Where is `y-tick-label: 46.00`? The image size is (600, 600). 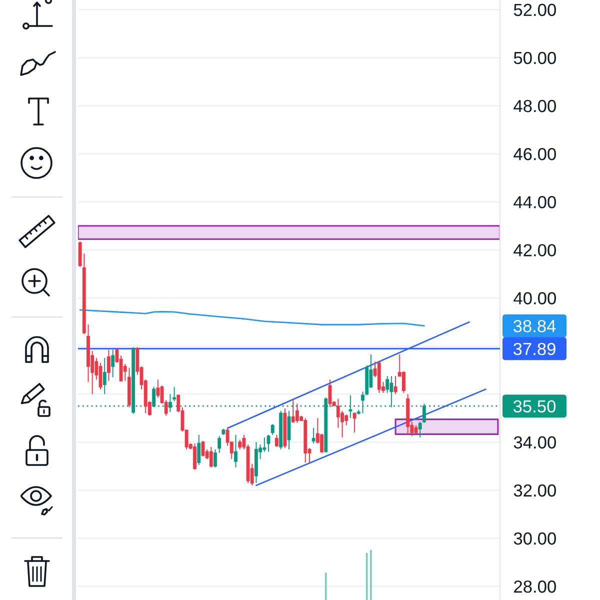
y-tick-label: 46.00 is located at coordinates (535, 154).